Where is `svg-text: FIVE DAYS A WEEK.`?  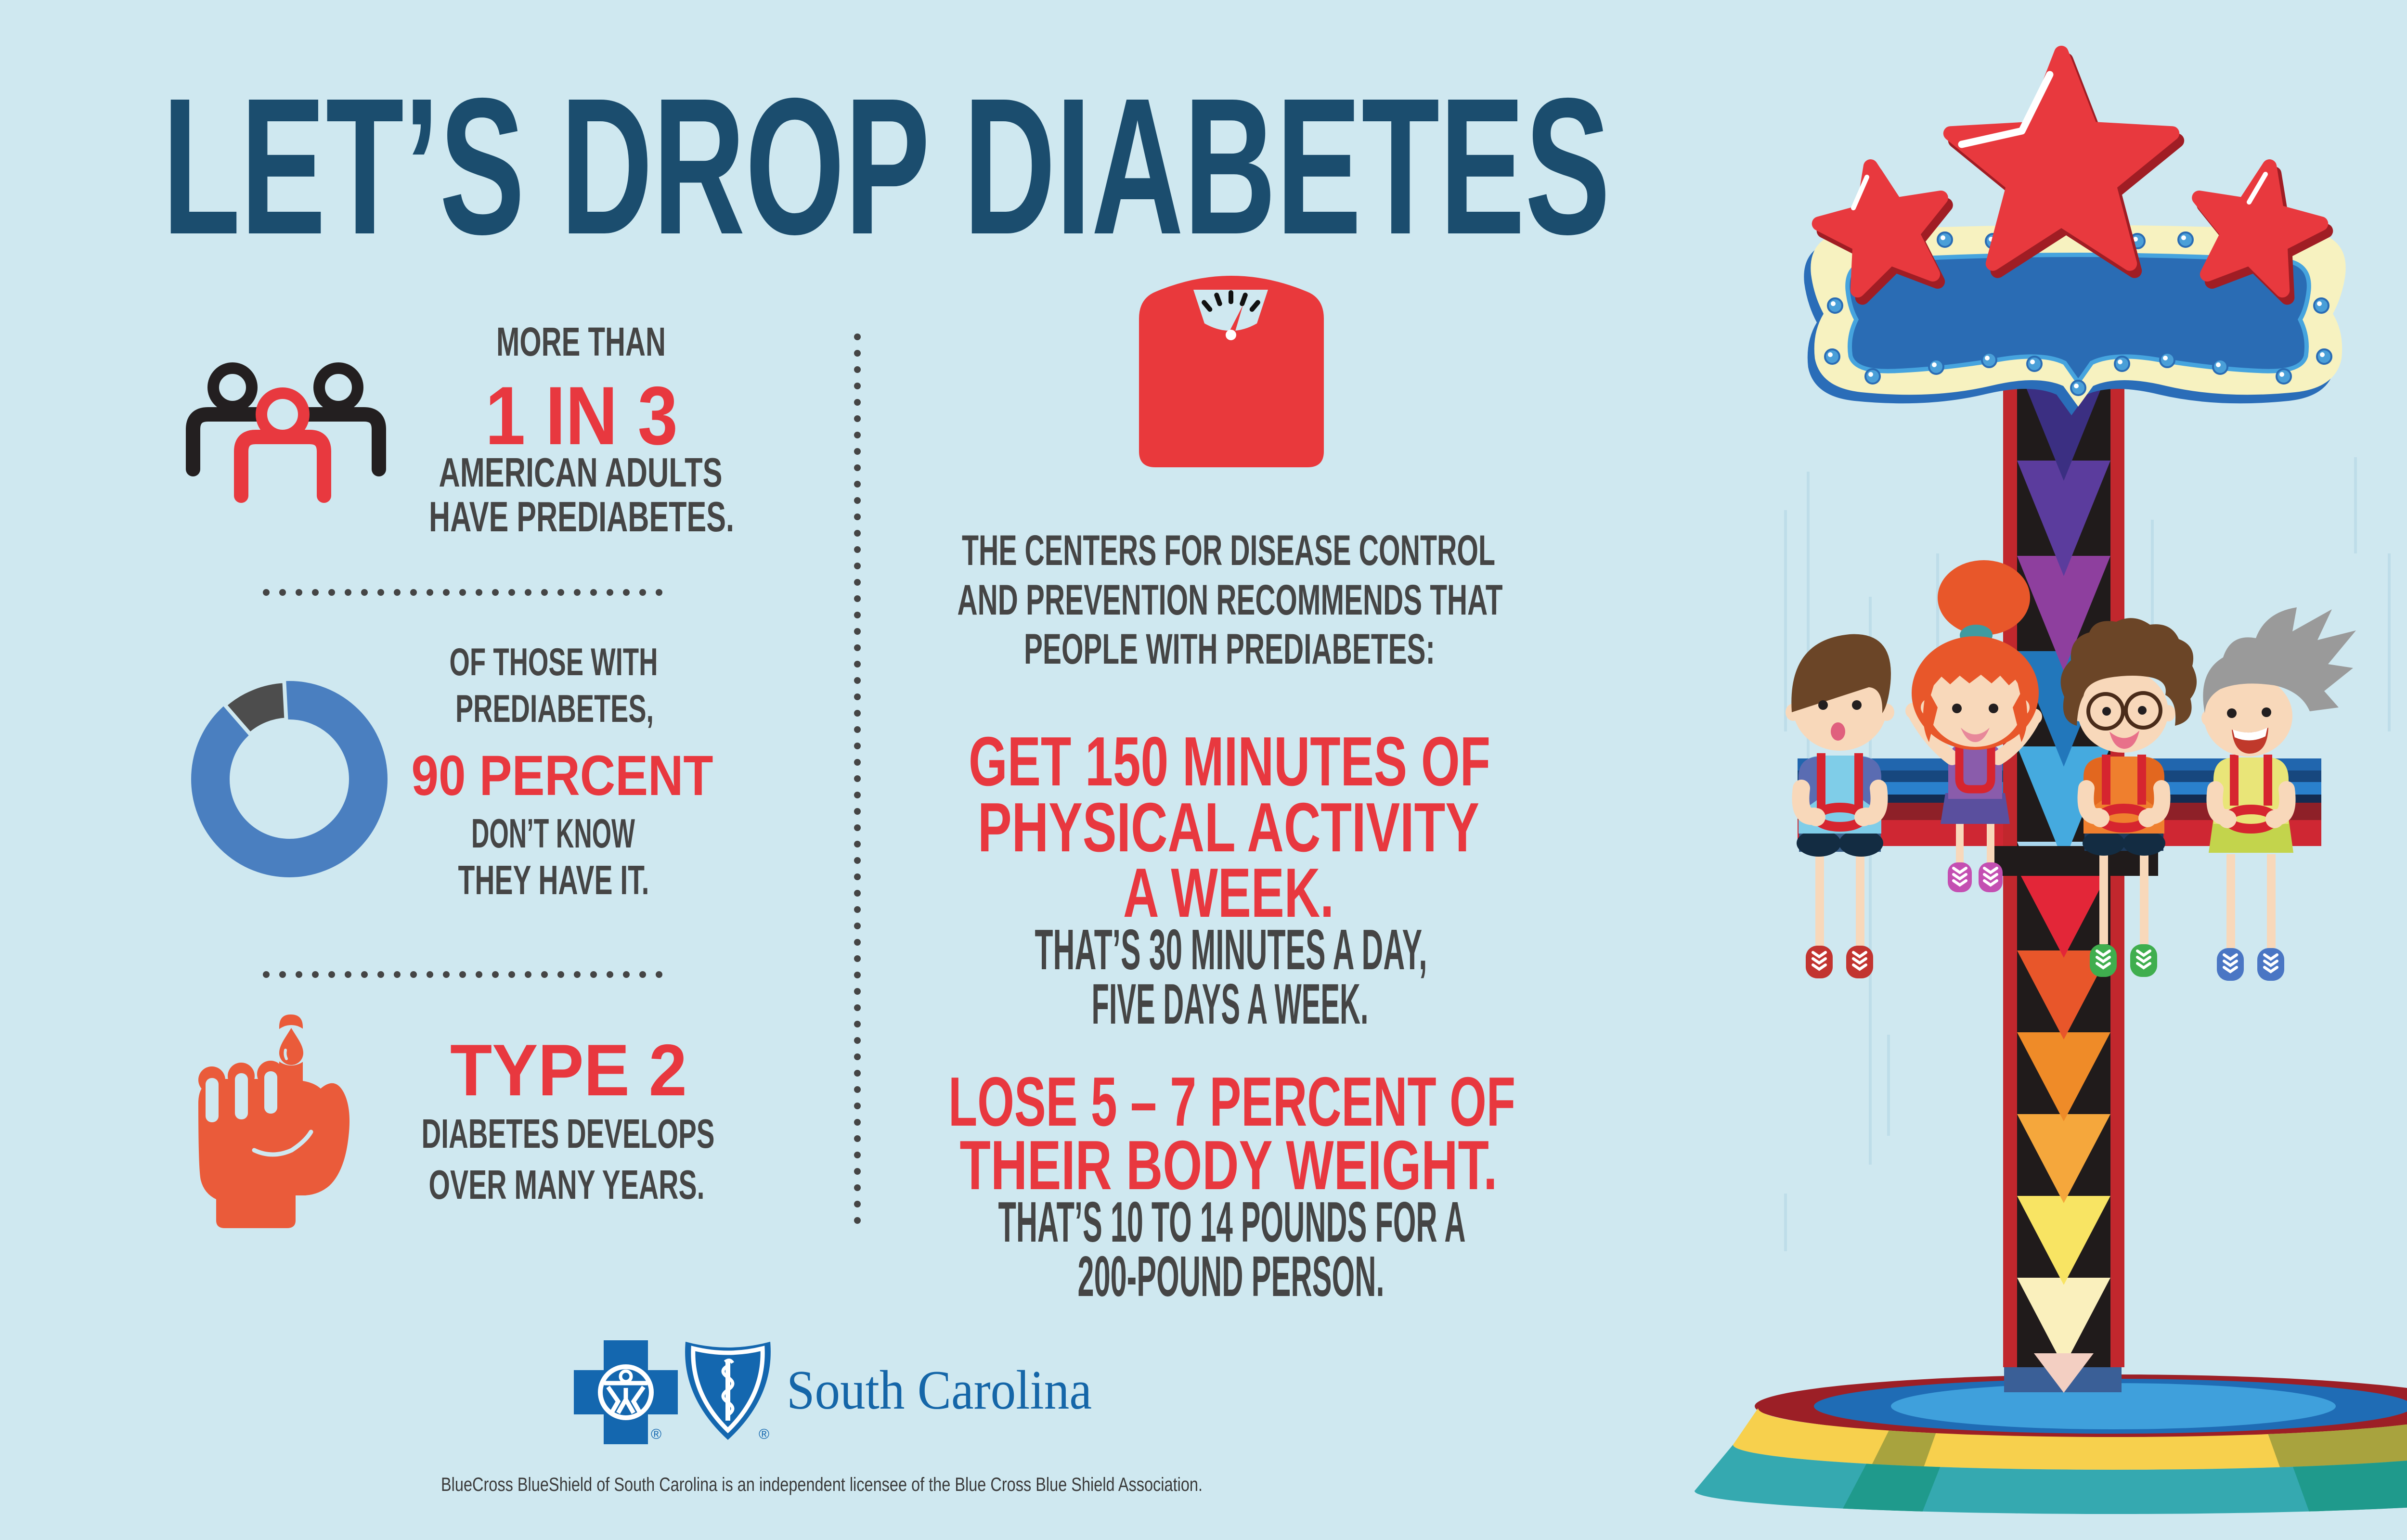 svg-text: FIVE DAYS A WEEK. is located at coordinates (1230, 1004).